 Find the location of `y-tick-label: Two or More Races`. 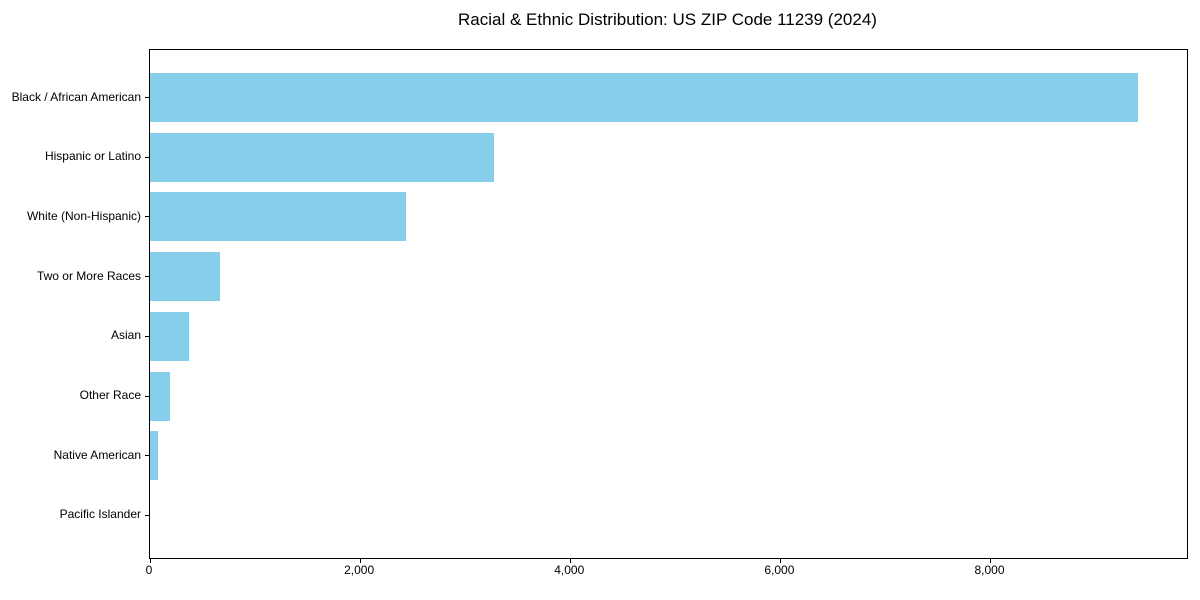

y-tick-label: Two or More Races is located at coordinates (88, 275).